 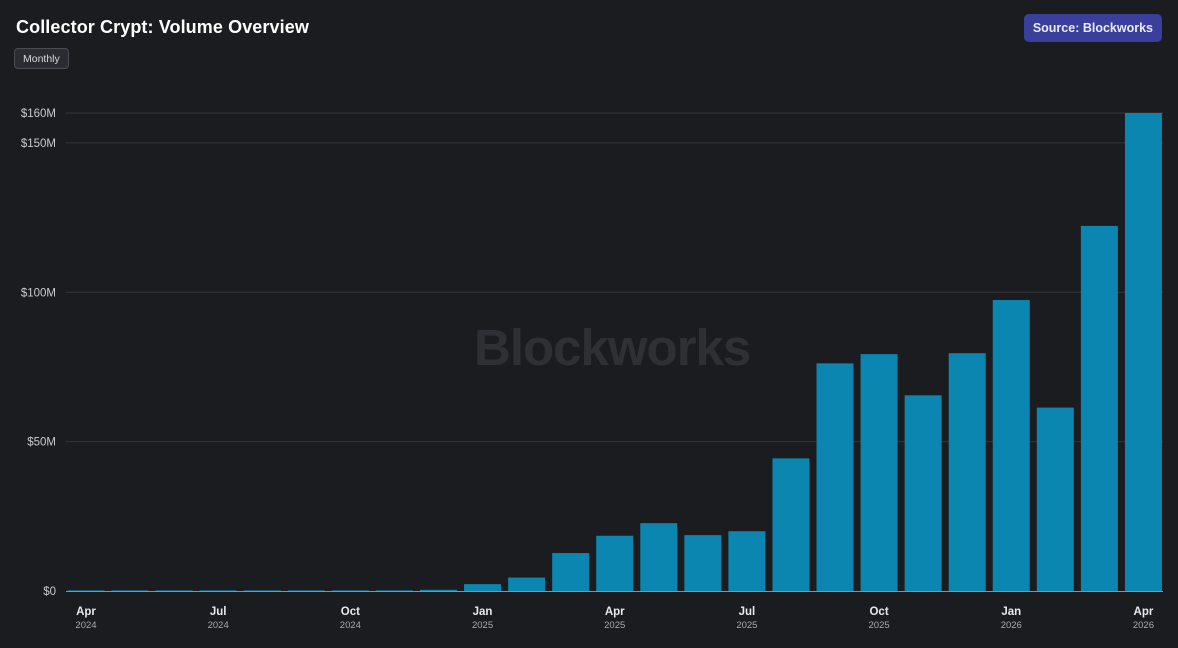 What do you see at coordinates (38, 114) in the screenshot?
I see `y-tick-label: $160M` at bounding box center [38, 114].